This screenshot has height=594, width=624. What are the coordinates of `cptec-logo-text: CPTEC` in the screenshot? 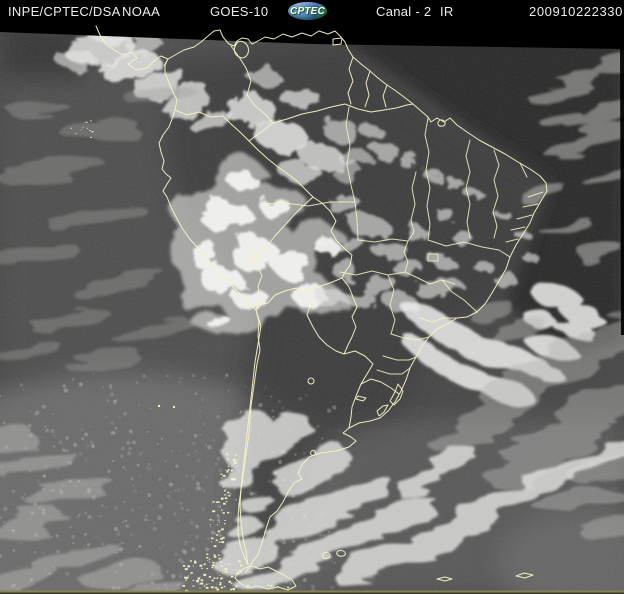 It's located at (307, 11).